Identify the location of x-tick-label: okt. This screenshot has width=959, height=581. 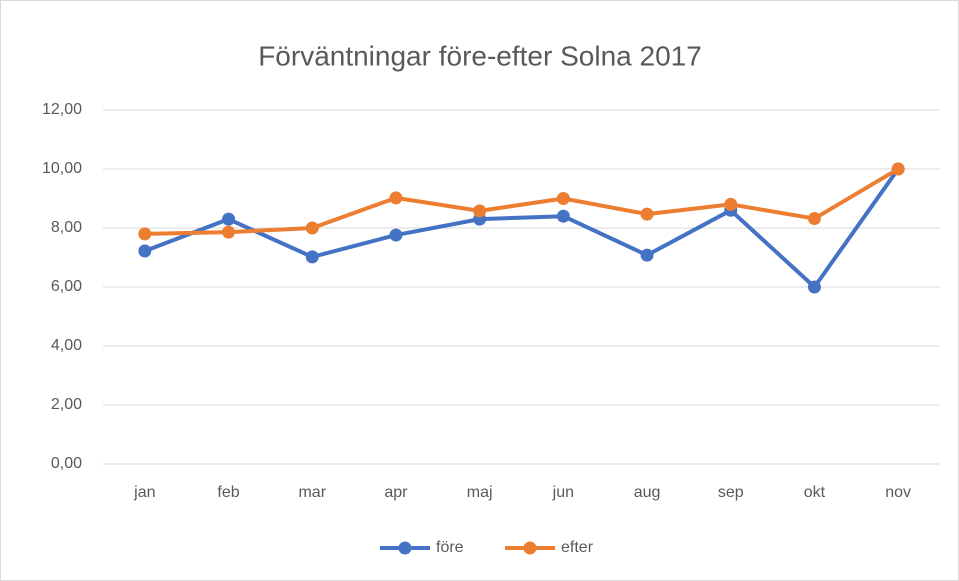
(815, 492).